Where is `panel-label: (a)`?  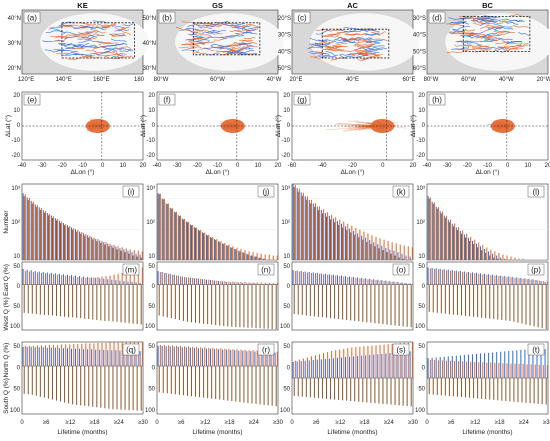
panel-label: (a) is located at coordinates (32, 18).